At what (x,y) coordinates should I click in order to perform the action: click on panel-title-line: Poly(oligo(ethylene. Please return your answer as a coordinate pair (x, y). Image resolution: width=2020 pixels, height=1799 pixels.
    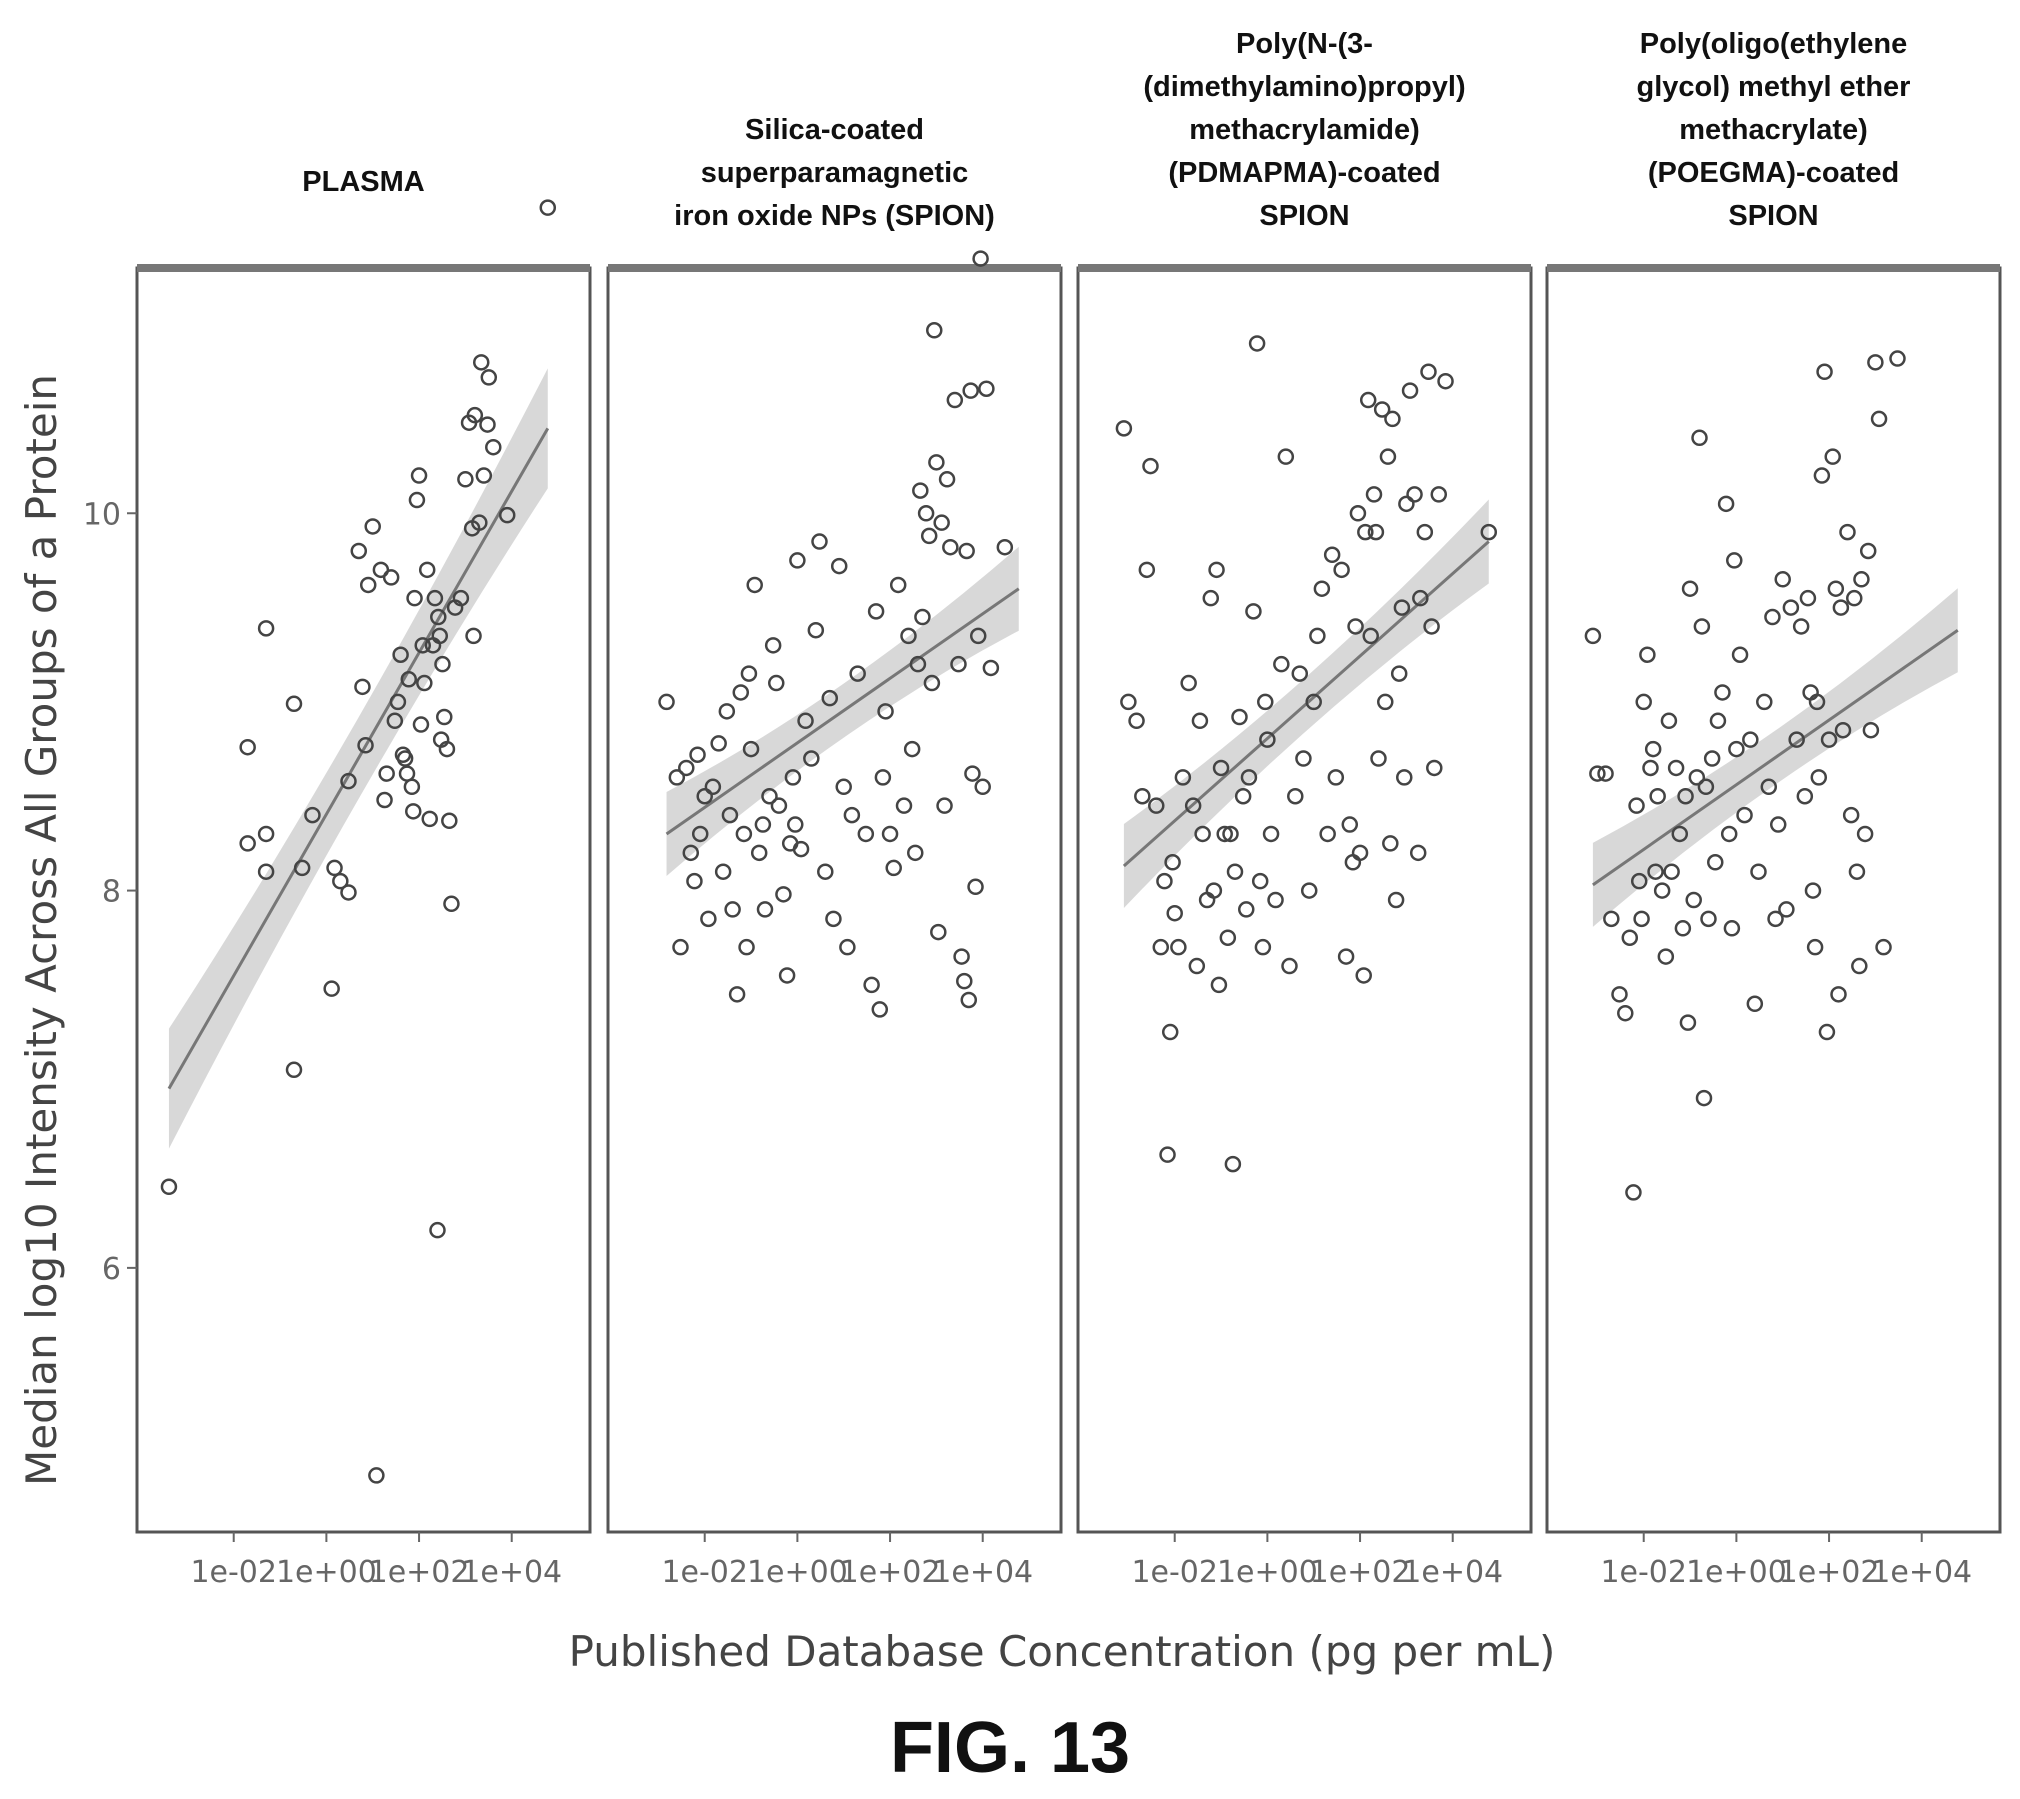
    Looking at the image, I should click on (1773, 44).